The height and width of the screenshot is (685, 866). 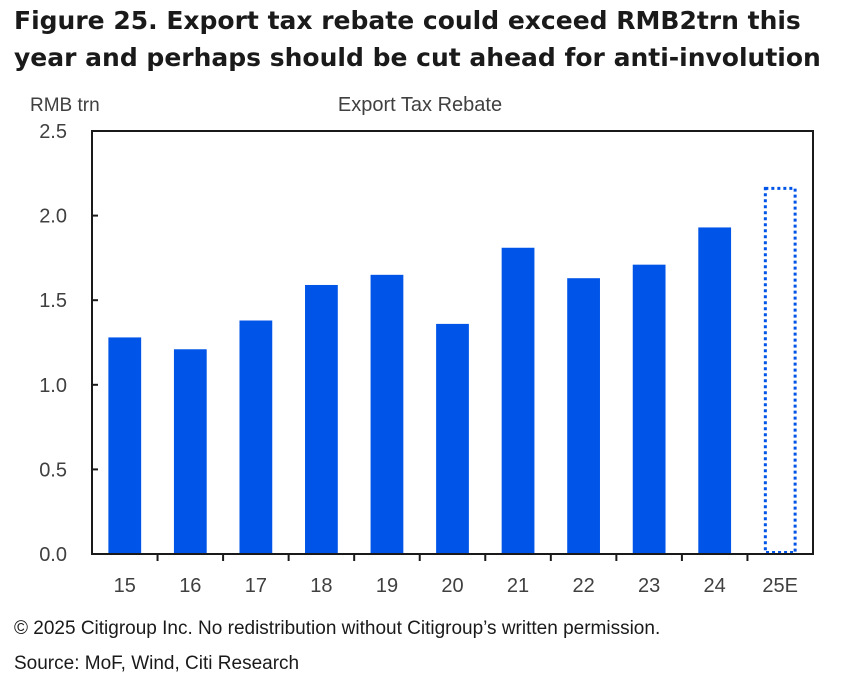 What do you see at coordinates (321, 586) in the screenshot?
I see `x-tick-label: 18` at bounding box center [321, 586].